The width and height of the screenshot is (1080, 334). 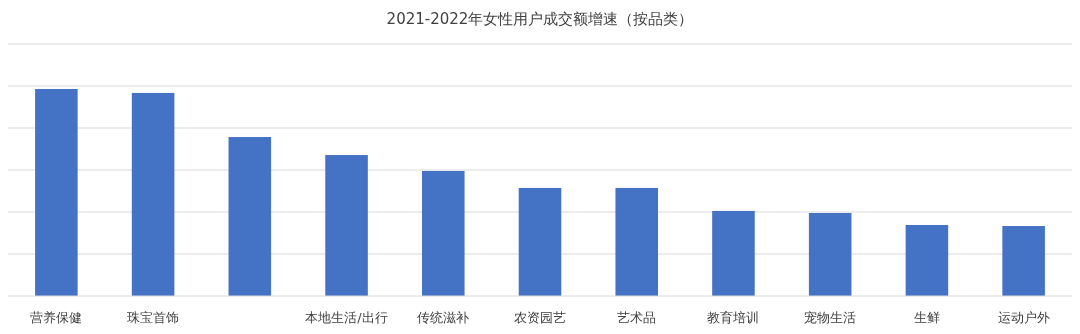 I want to click on x-tick-label: 艺术品, so click(x=637, y=317).